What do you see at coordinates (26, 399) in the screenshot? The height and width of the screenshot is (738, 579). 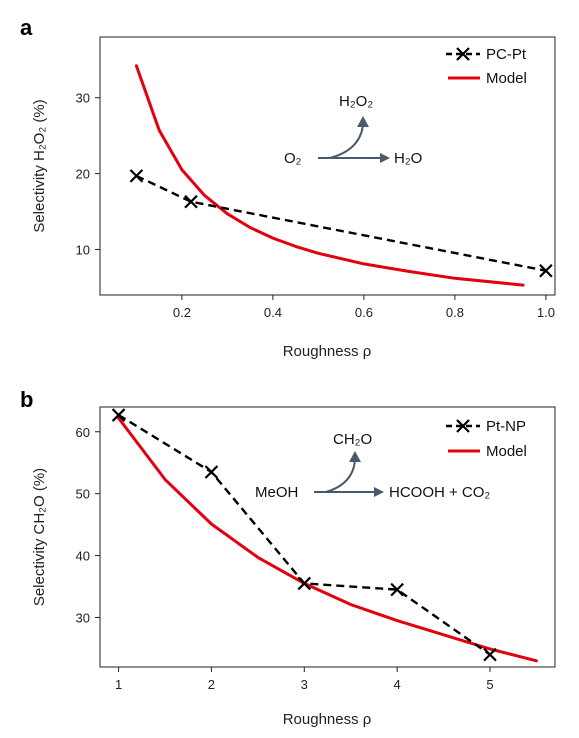 I see `panel-b-label: b` at bounding box center [26, 399].